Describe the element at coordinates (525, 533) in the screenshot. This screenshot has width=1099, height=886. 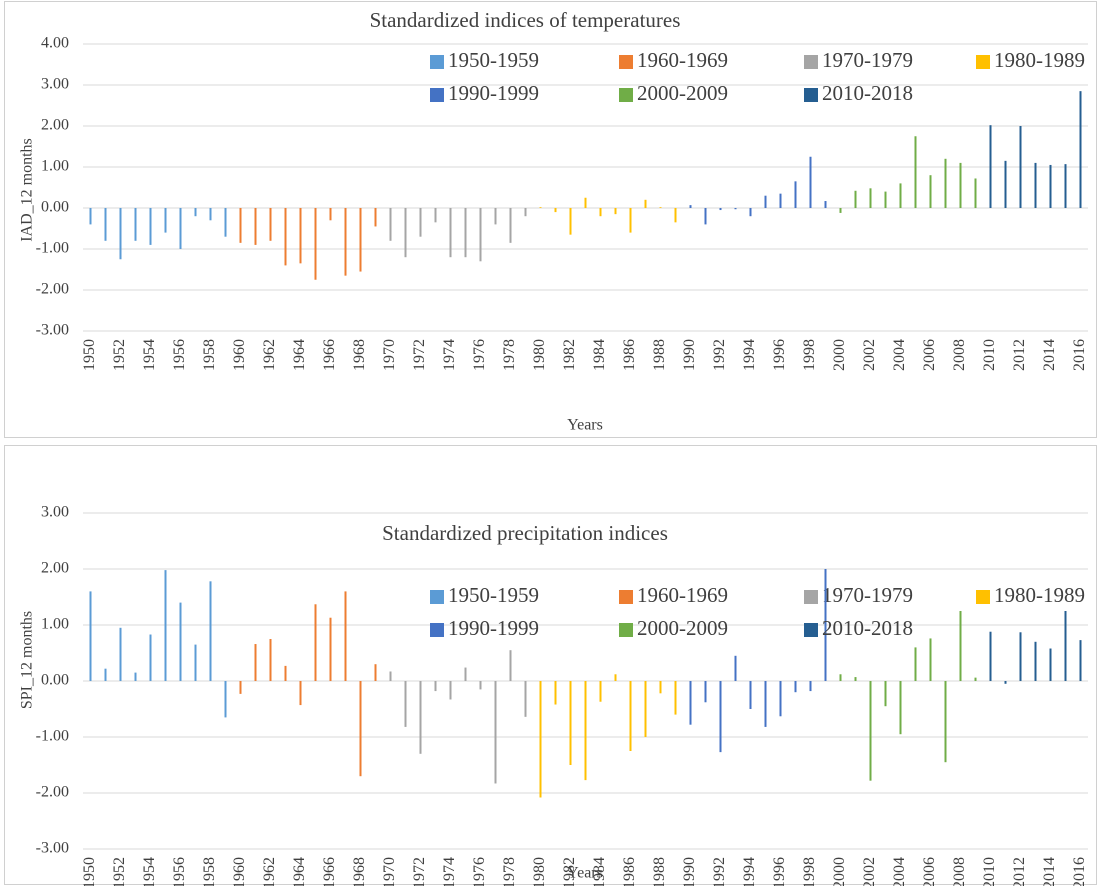
I see `chart-title: Standardized precipitation indices` at that location.